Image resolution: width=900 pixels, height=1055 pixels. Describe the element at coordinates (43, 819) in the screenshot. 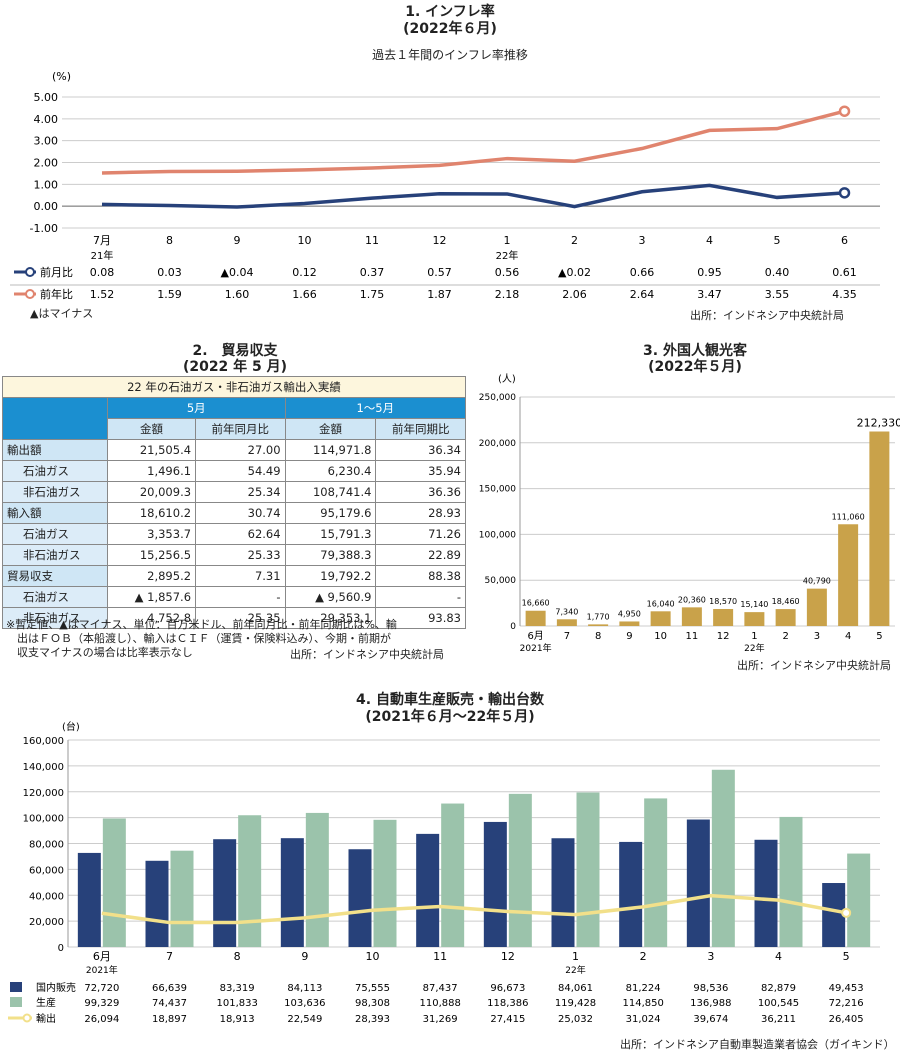

I see `autos-ytick: 100,000` at that location.